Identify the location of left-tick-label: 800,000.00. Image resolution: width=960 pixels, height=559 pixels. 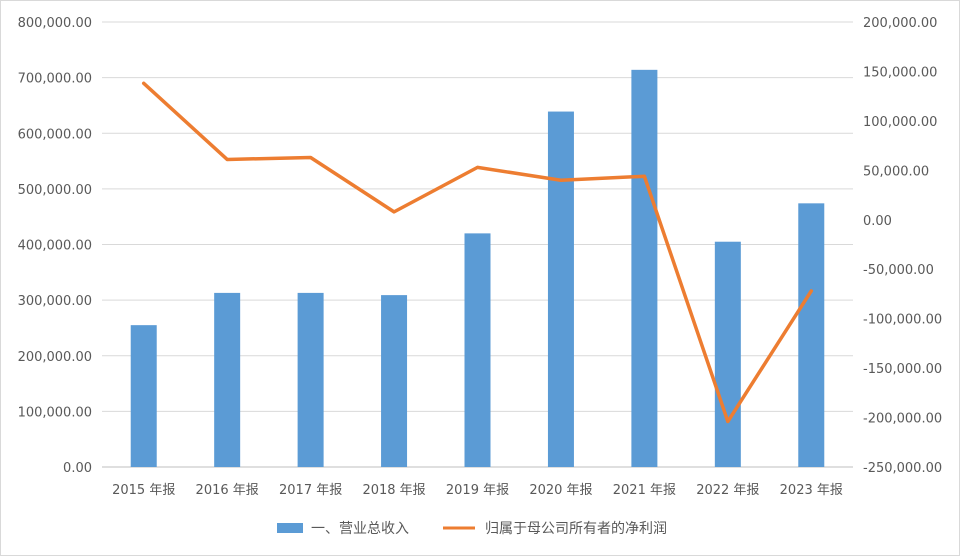
(55, 23).